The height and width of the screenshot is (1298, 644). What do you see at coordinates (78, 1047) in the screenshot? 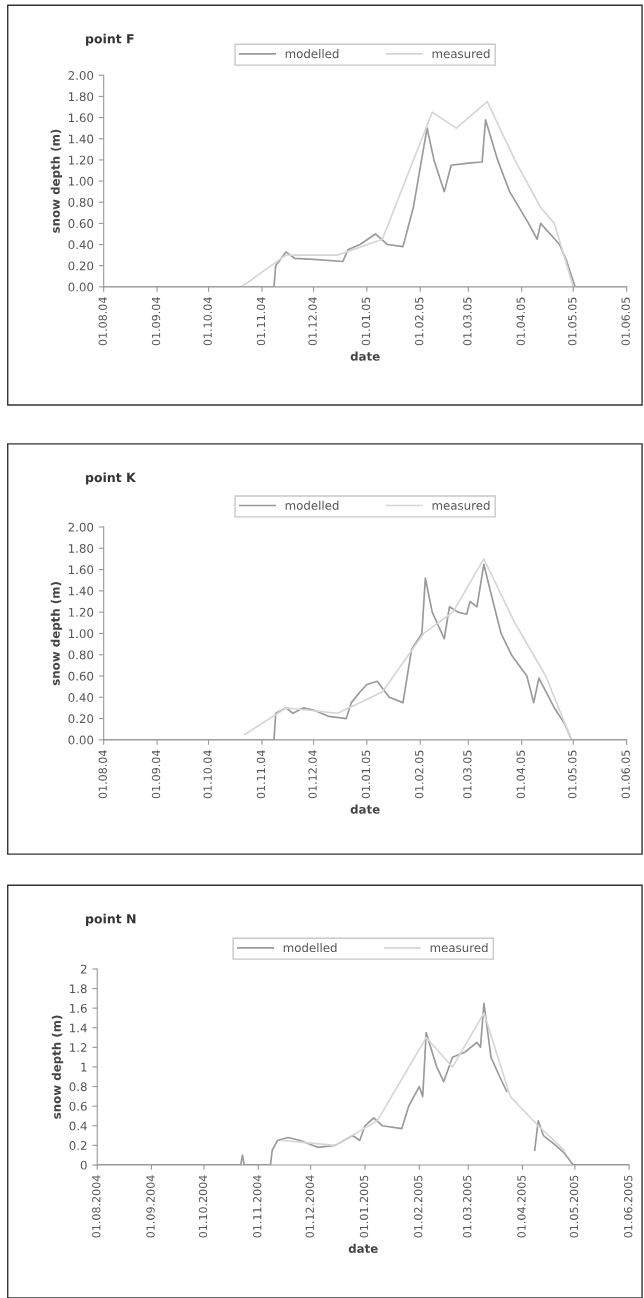
I see `y-tick-label: 1.2` at bounding box center [78, 1047].